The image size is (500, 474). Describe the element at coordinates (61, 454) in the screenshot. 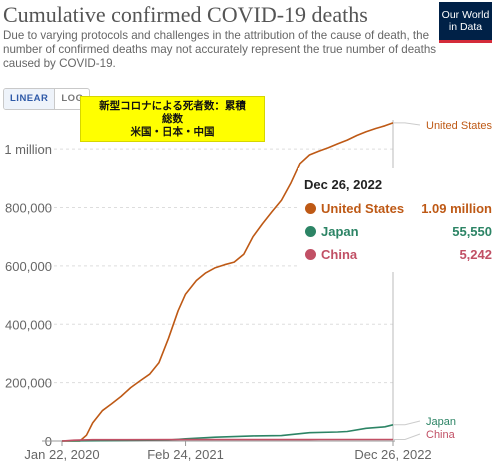

I see `x-tick-label: Jan 22, 2020` at that location.